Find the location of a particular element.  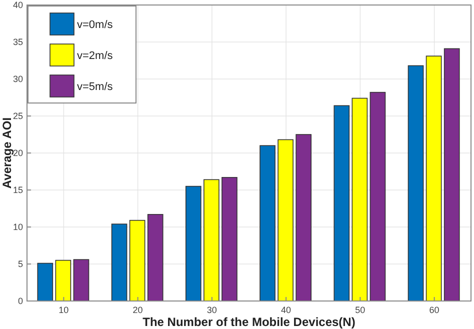

x-tick-label: 10 is located at coordinates (63, 310).